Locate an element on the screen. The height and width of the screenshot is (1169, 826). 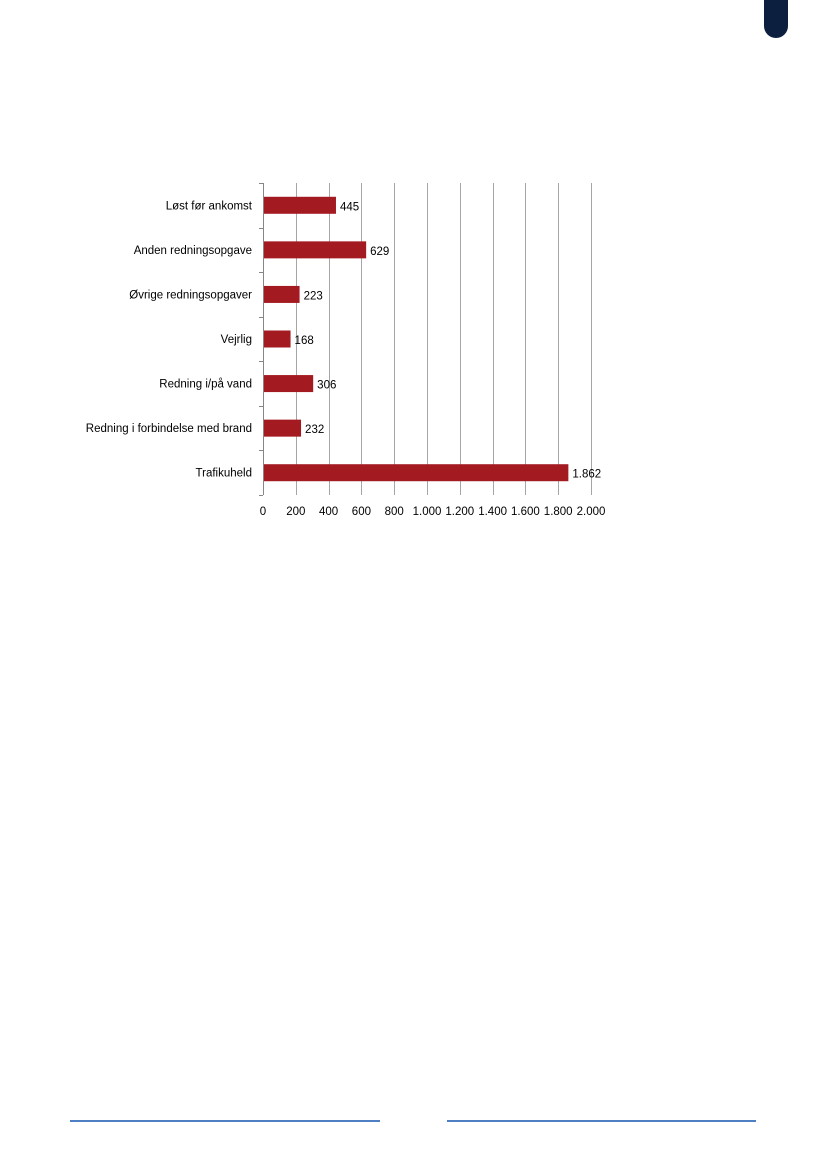
data-label: 232 is located at coordinates (314, 430).